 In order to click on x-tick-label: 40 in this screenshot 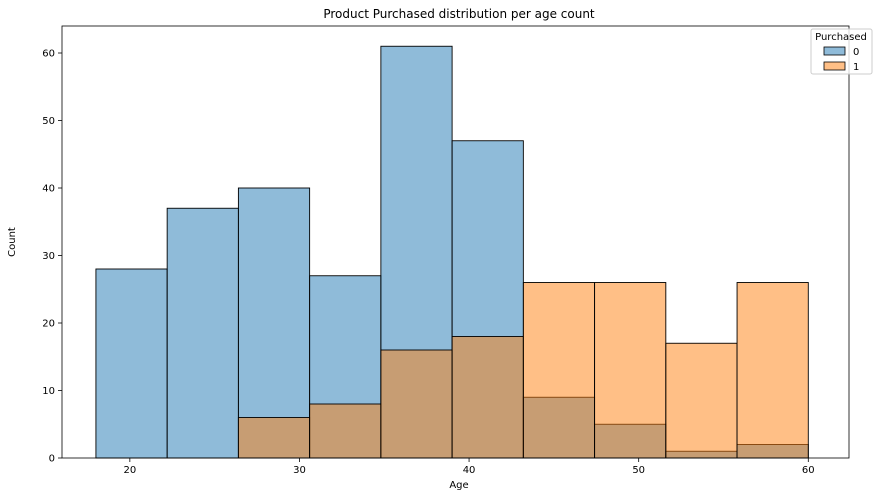, I will do `click(469, 470)`.